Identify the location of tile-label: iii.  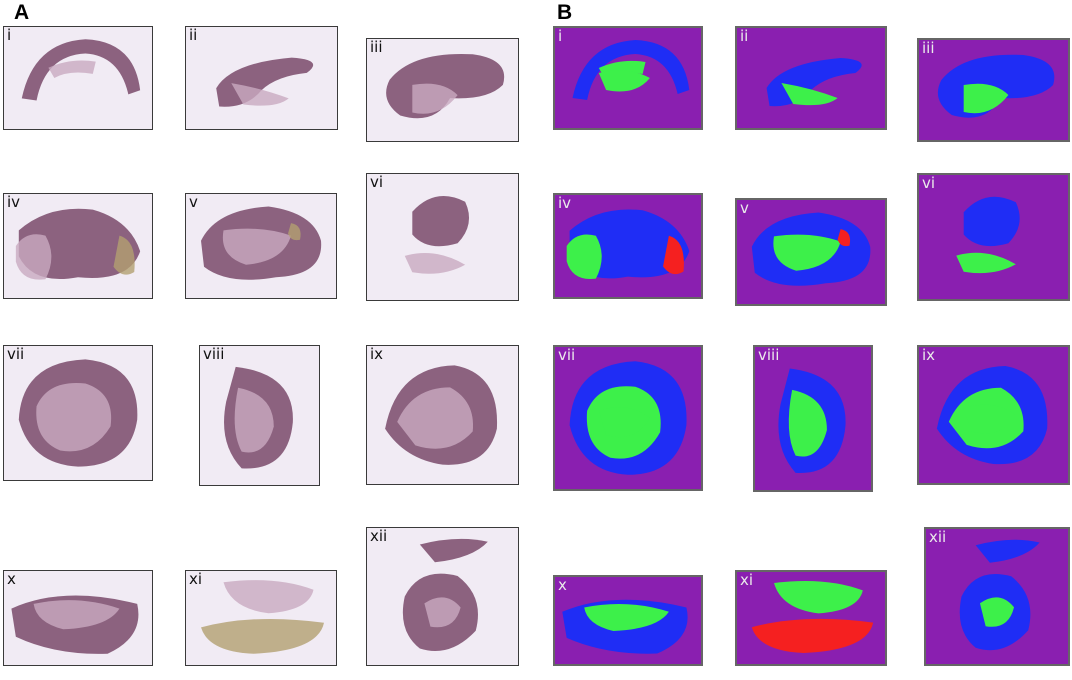
(928, 48).